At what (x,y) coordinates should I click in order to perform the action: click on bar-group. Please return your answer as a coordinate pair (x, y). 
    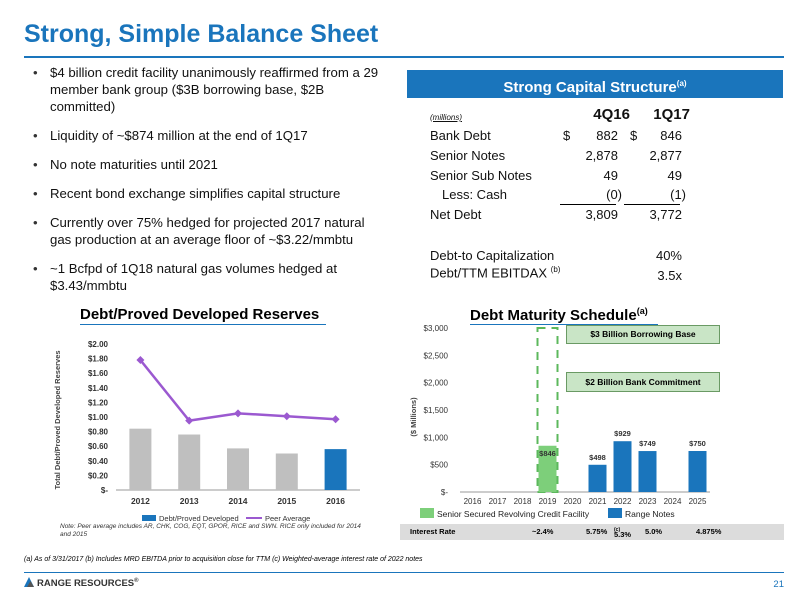
    Looking at the image, I should click on (238, 459).